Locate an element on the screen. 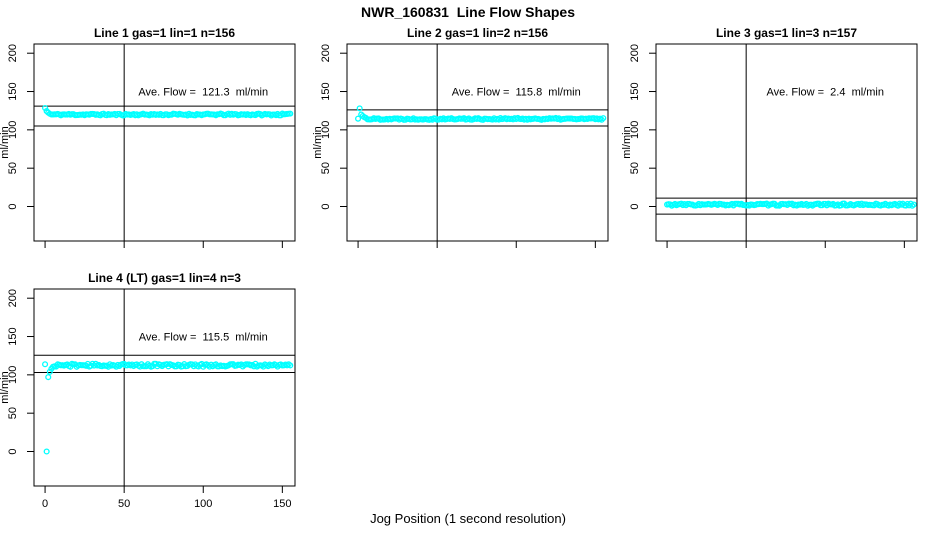 This screenshot has width=936, height=540. ave-flow-annotation: Ave. Flow = 115.8 ml/min is located at coordinates (516, 93).